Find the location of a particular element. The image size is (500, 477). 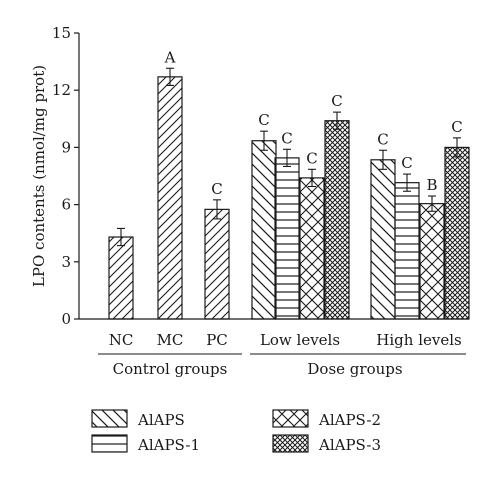

y-tick-label: 15 is located at coordinates (61, 33).